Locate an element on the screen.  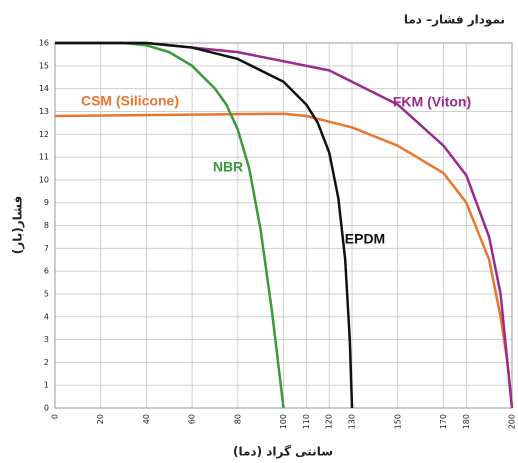
series-label: EPDM is located at coordinates (365, 239).